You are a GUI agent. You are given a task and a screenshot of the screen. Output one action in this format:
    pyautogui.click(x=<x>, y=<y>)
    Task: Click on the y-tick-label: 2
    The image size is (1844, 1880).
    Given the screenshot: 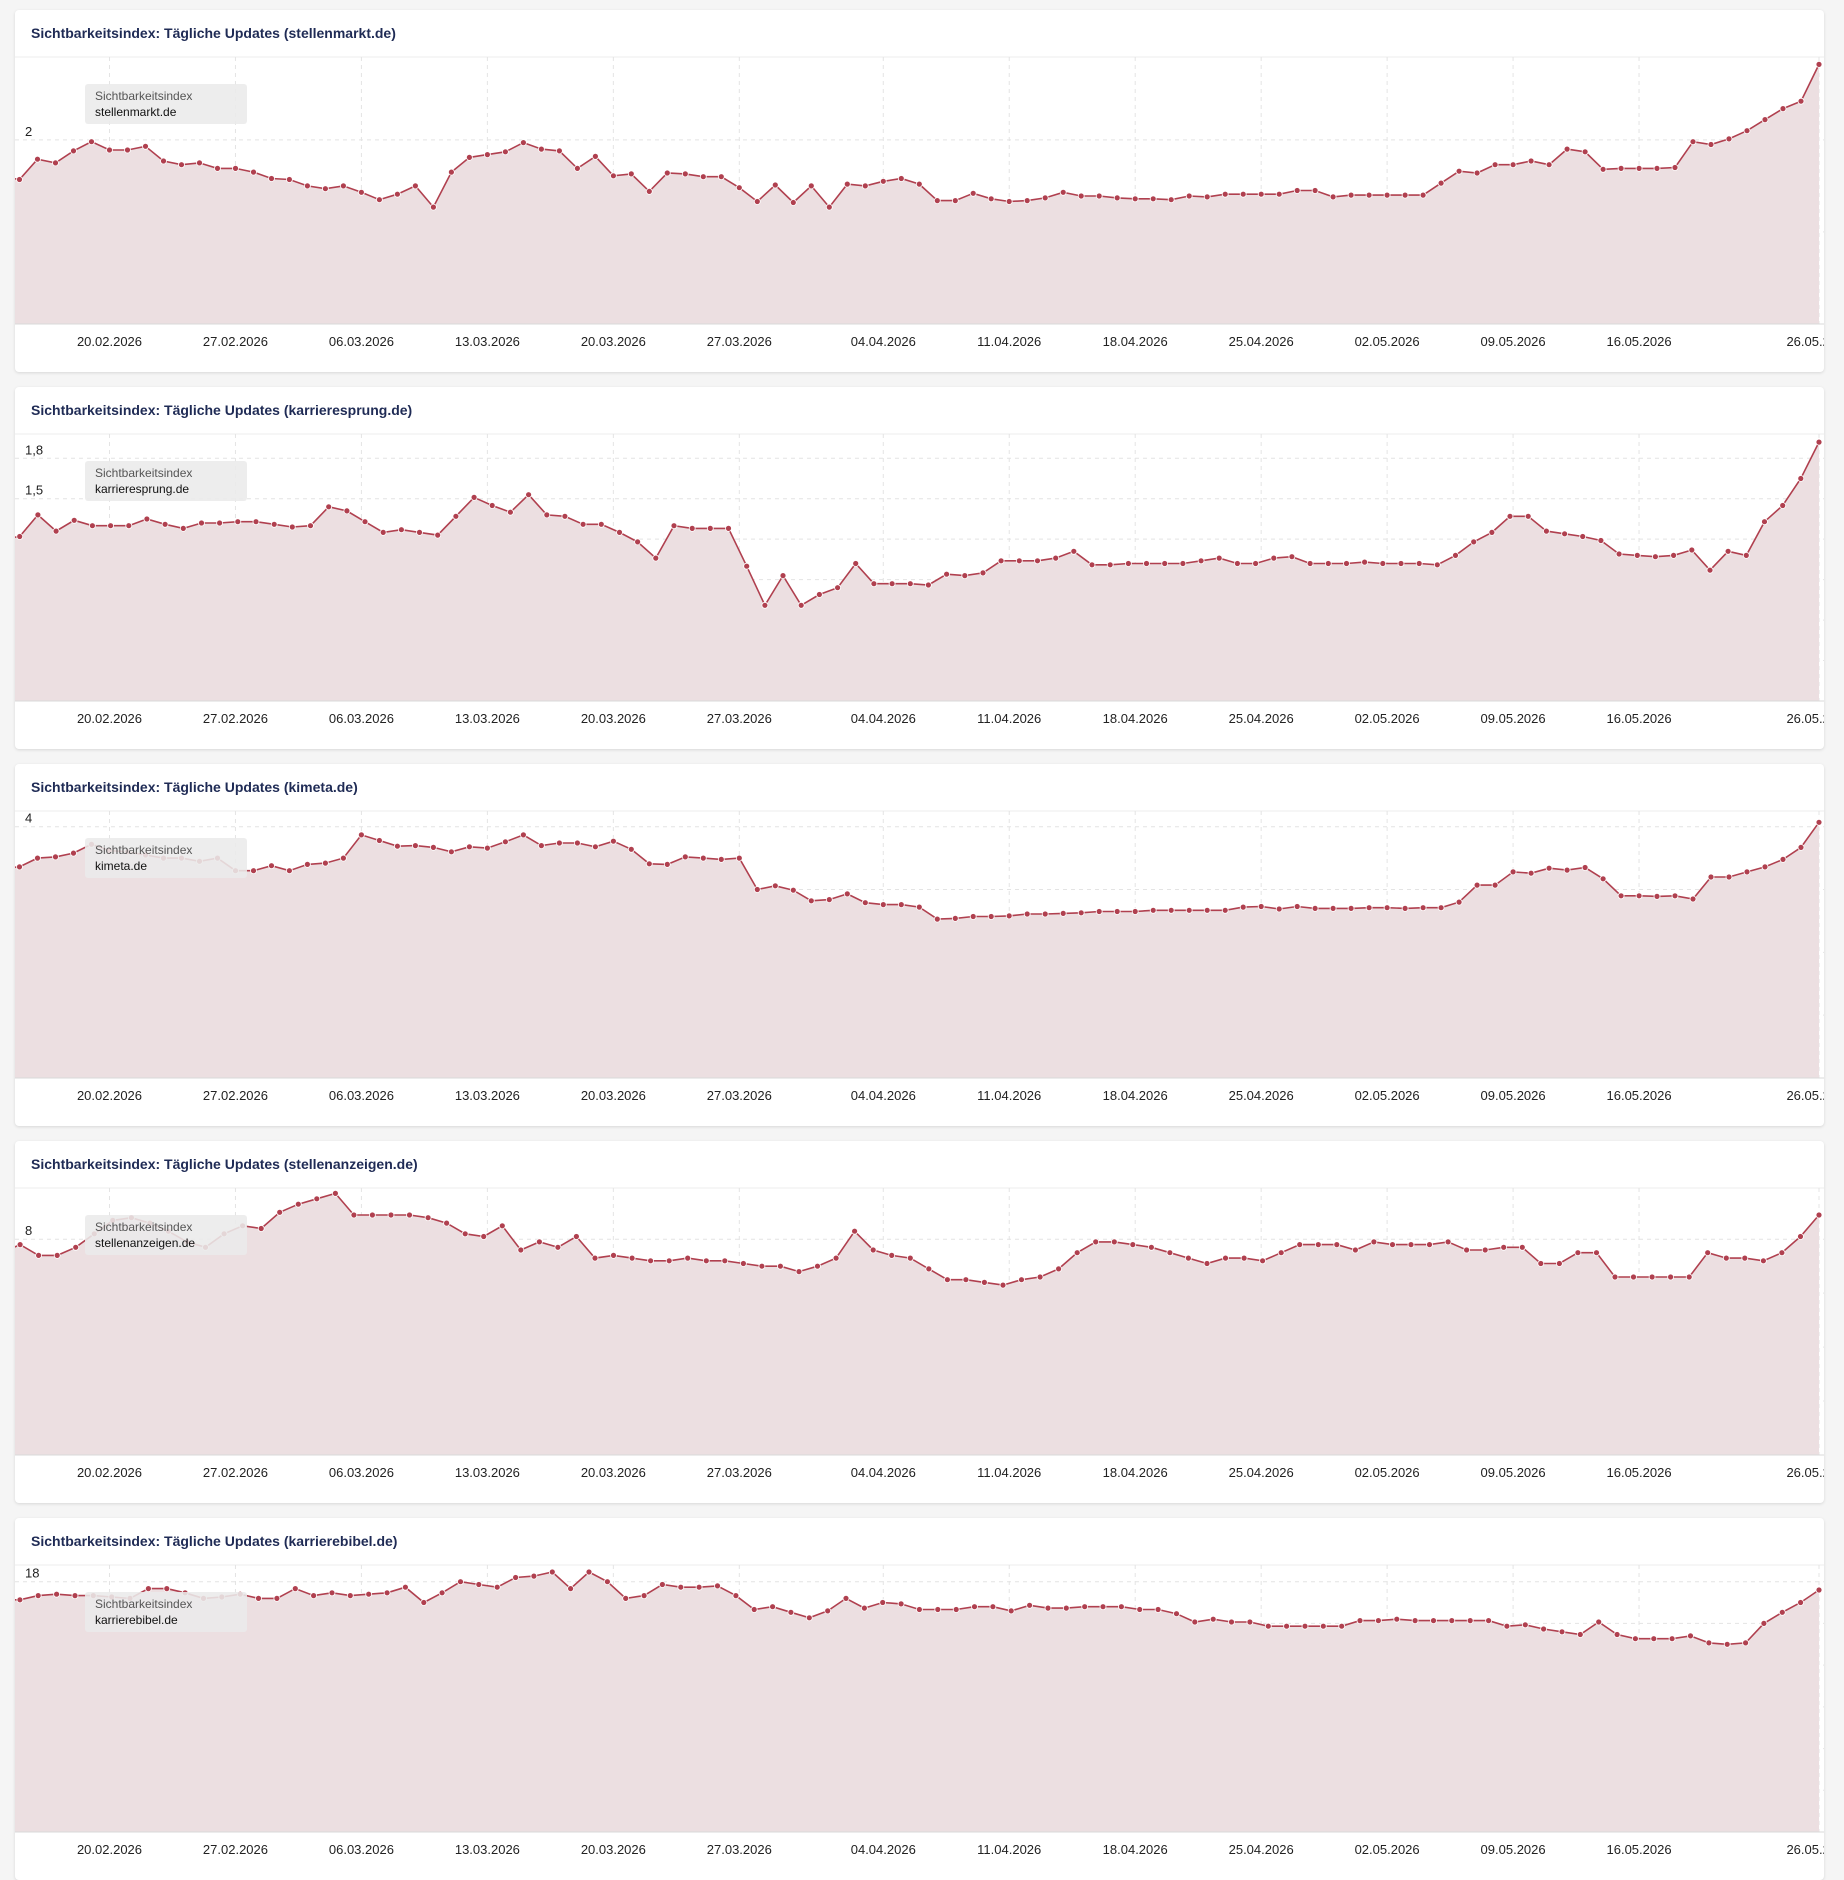 What is the action you would take?
    pyautogui.click(x=28, y=131)
    